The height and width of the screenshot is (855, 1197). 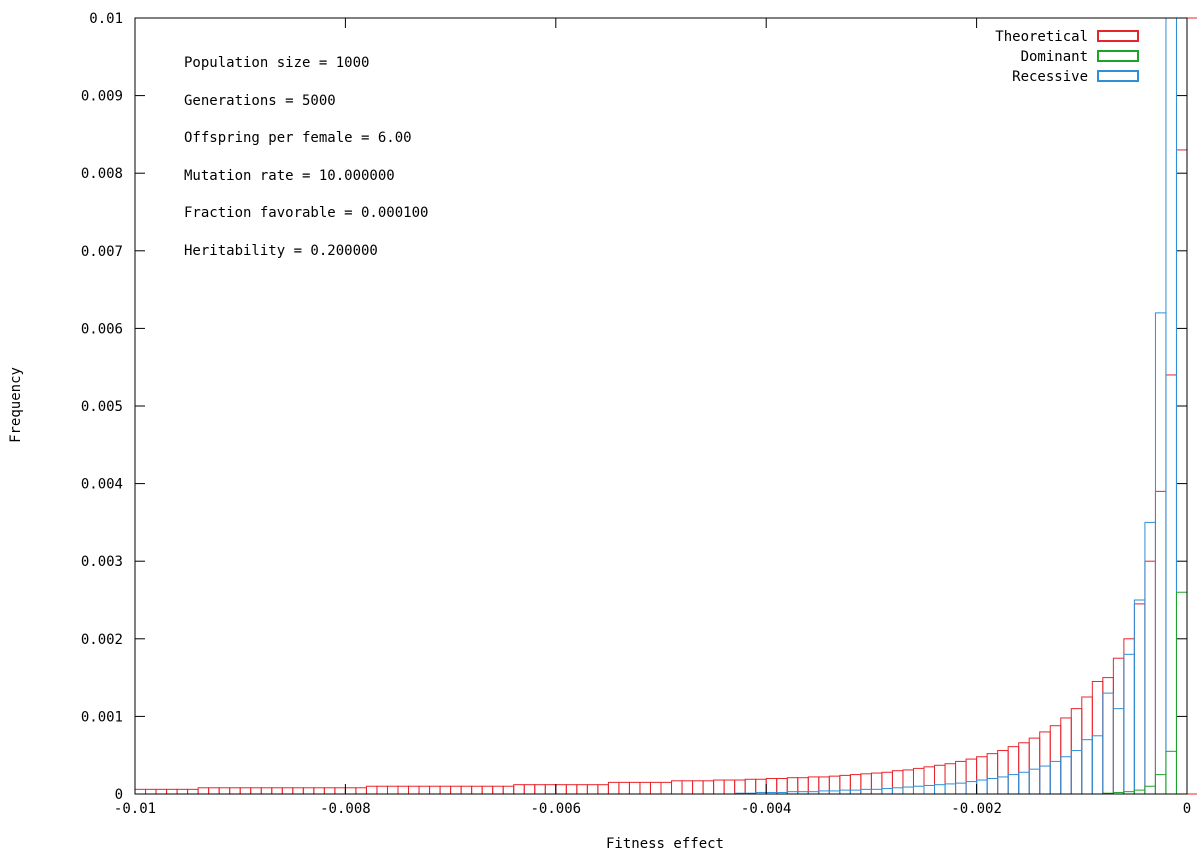 I want to click on y-tick-label: 0.005, so click(x=102, y=407).